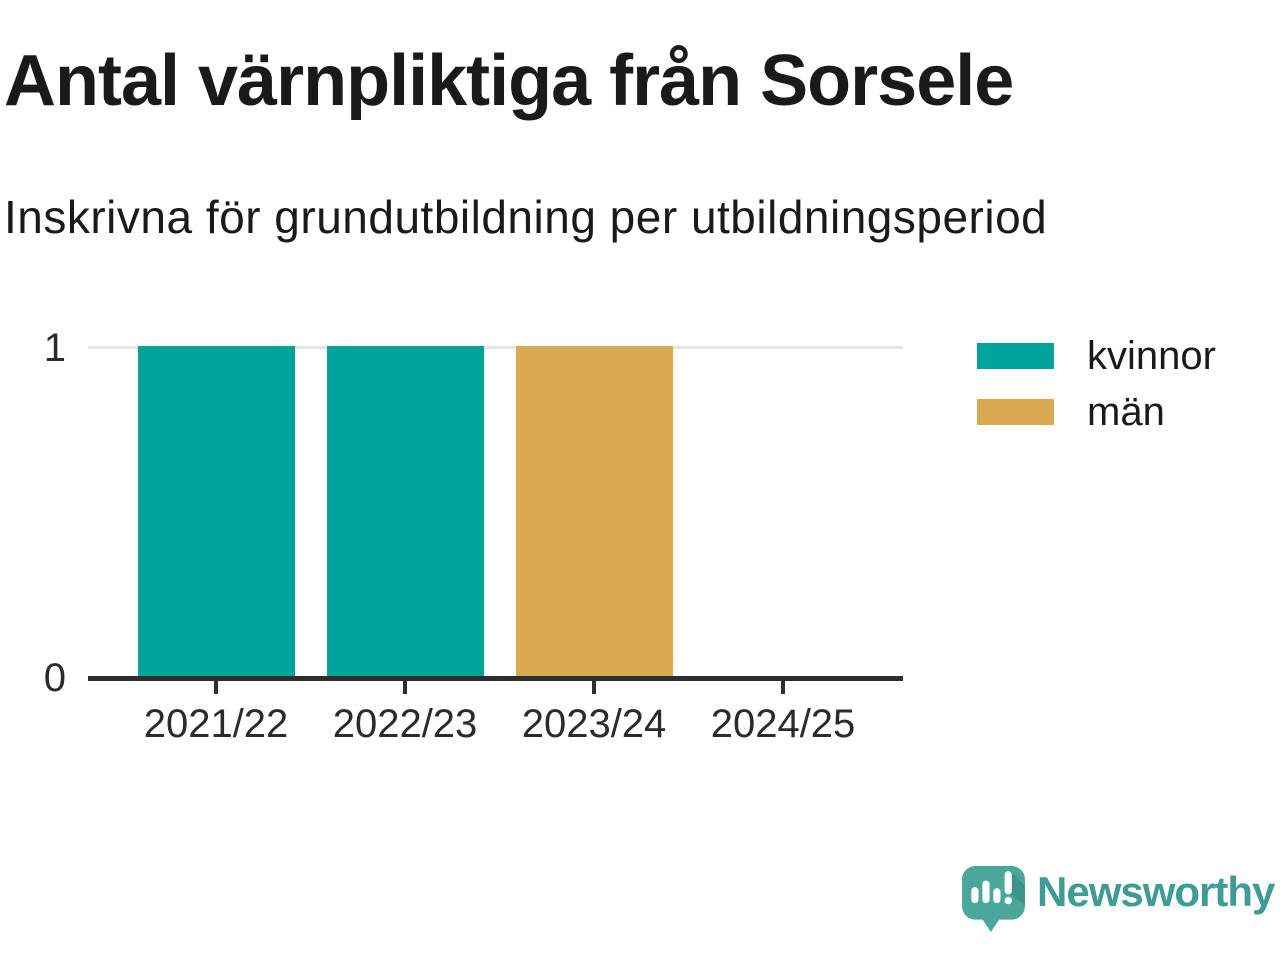  What do you see at coordinates (594, 724) in the screenshot?
I see `x-tick-label-2023-24: 2023/24` at bounding box center [594, 724].